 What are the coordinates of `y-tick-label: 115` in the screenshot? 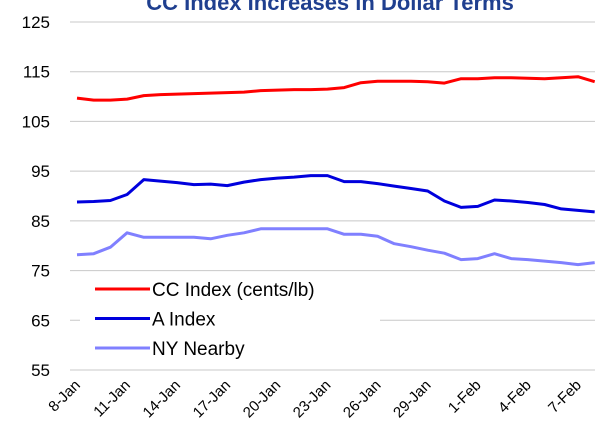 It's located at (36, 72).